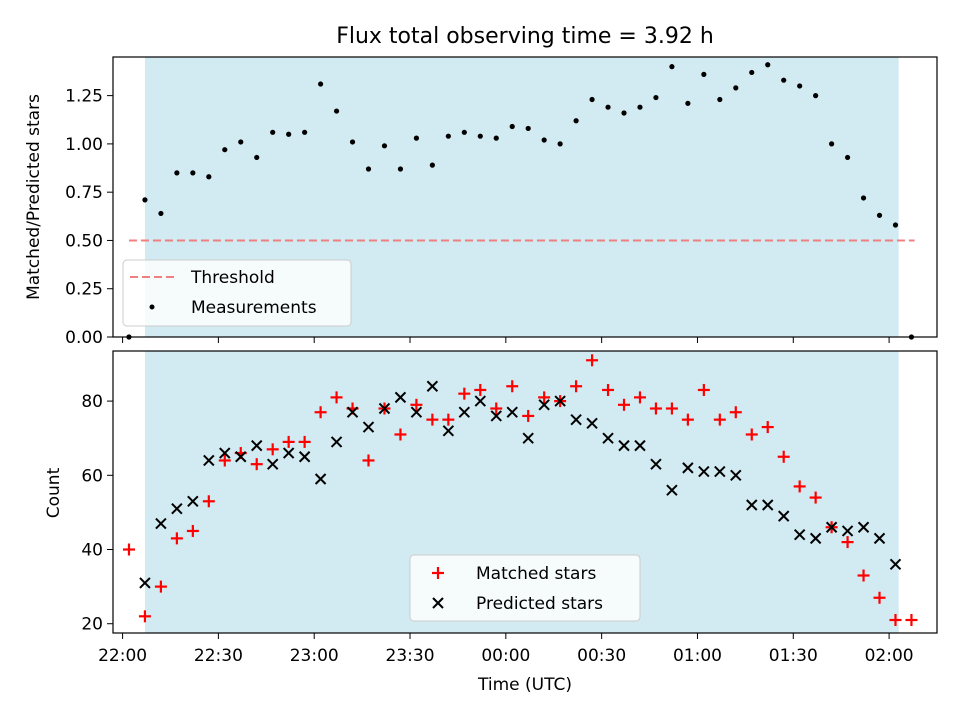 This screenshot has width=960, height=720. Describe the element at coordinates (92, 476) in the screenshot. I see `bottom-y-tick-label: 60` at that location.